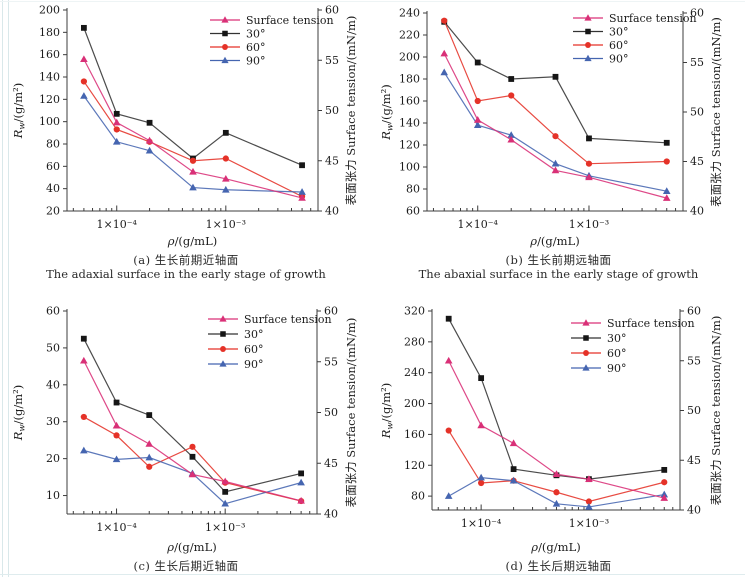 This screenshot has height=577, width=745. What do you see at coordinates (387, 411) in the screenshot?
I see `chart-d-left-axis-label: Rw/(g/m²)` at bounding box center [387, 411].